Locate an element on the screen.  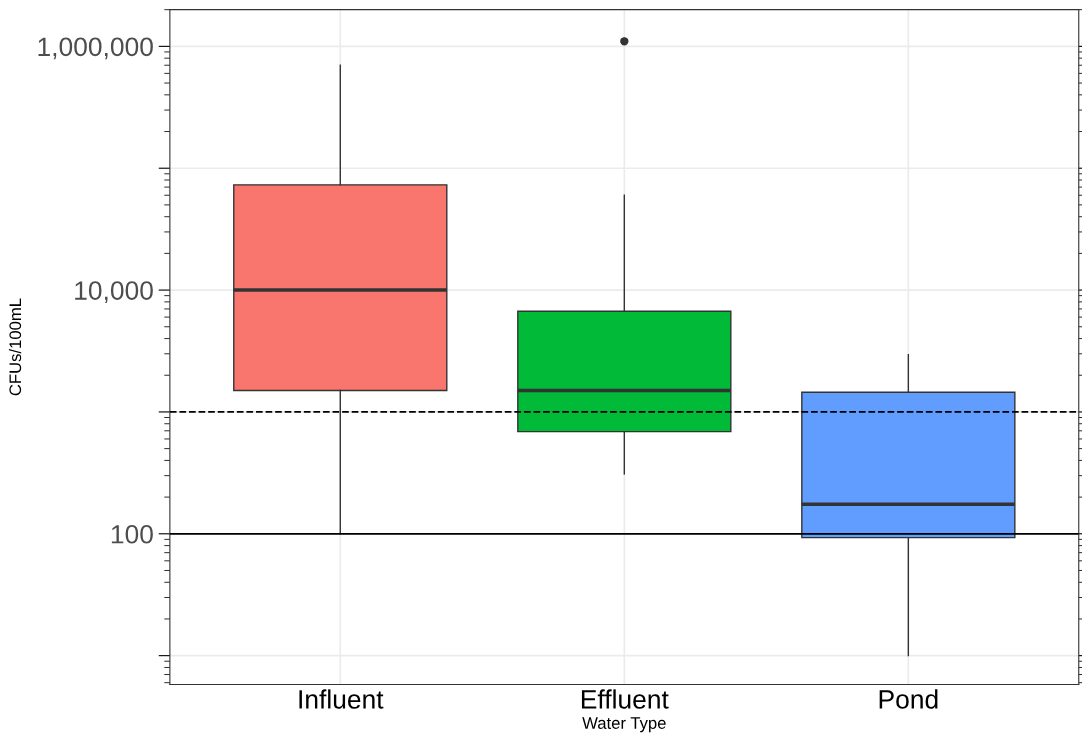
y-tick-label: 1,000,000 is located at coordinates (95, 48).